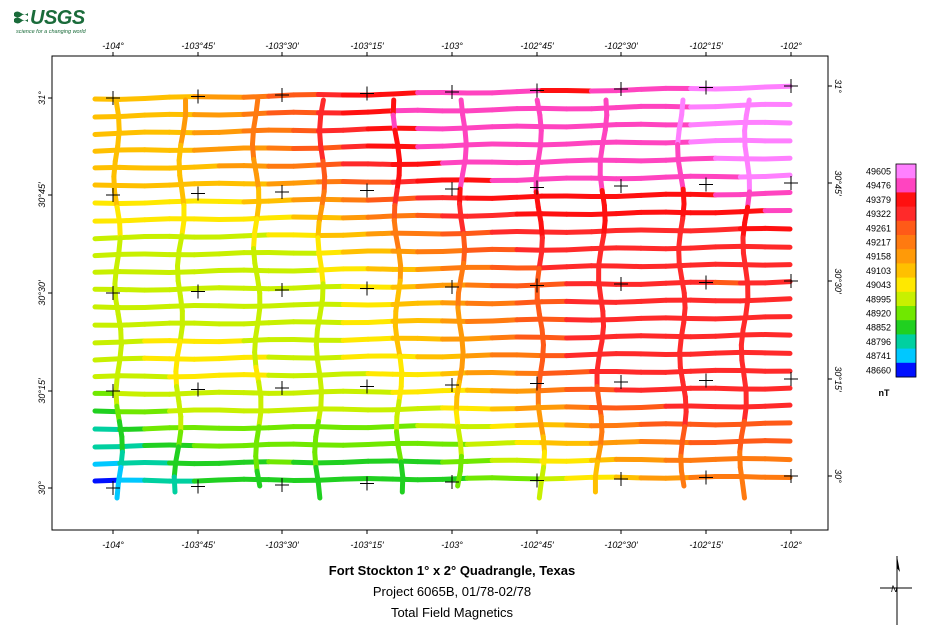 Image resolution: width=932 pixels, height=642 pixels. Describe the element at coordinates (51, 32) in the screenshot. I see `usgs-logo-tagline: science for a changing world` at that location.